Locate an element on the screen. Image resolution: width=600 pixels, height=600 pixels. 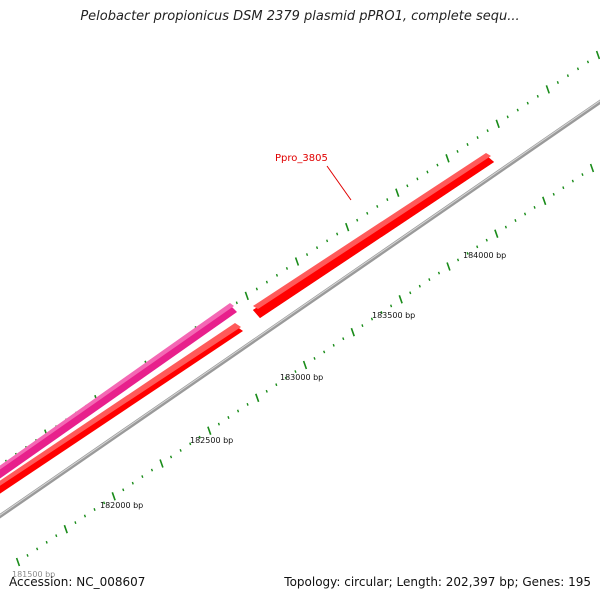
gene-red-lower-body is located at coordinates (121, 410).